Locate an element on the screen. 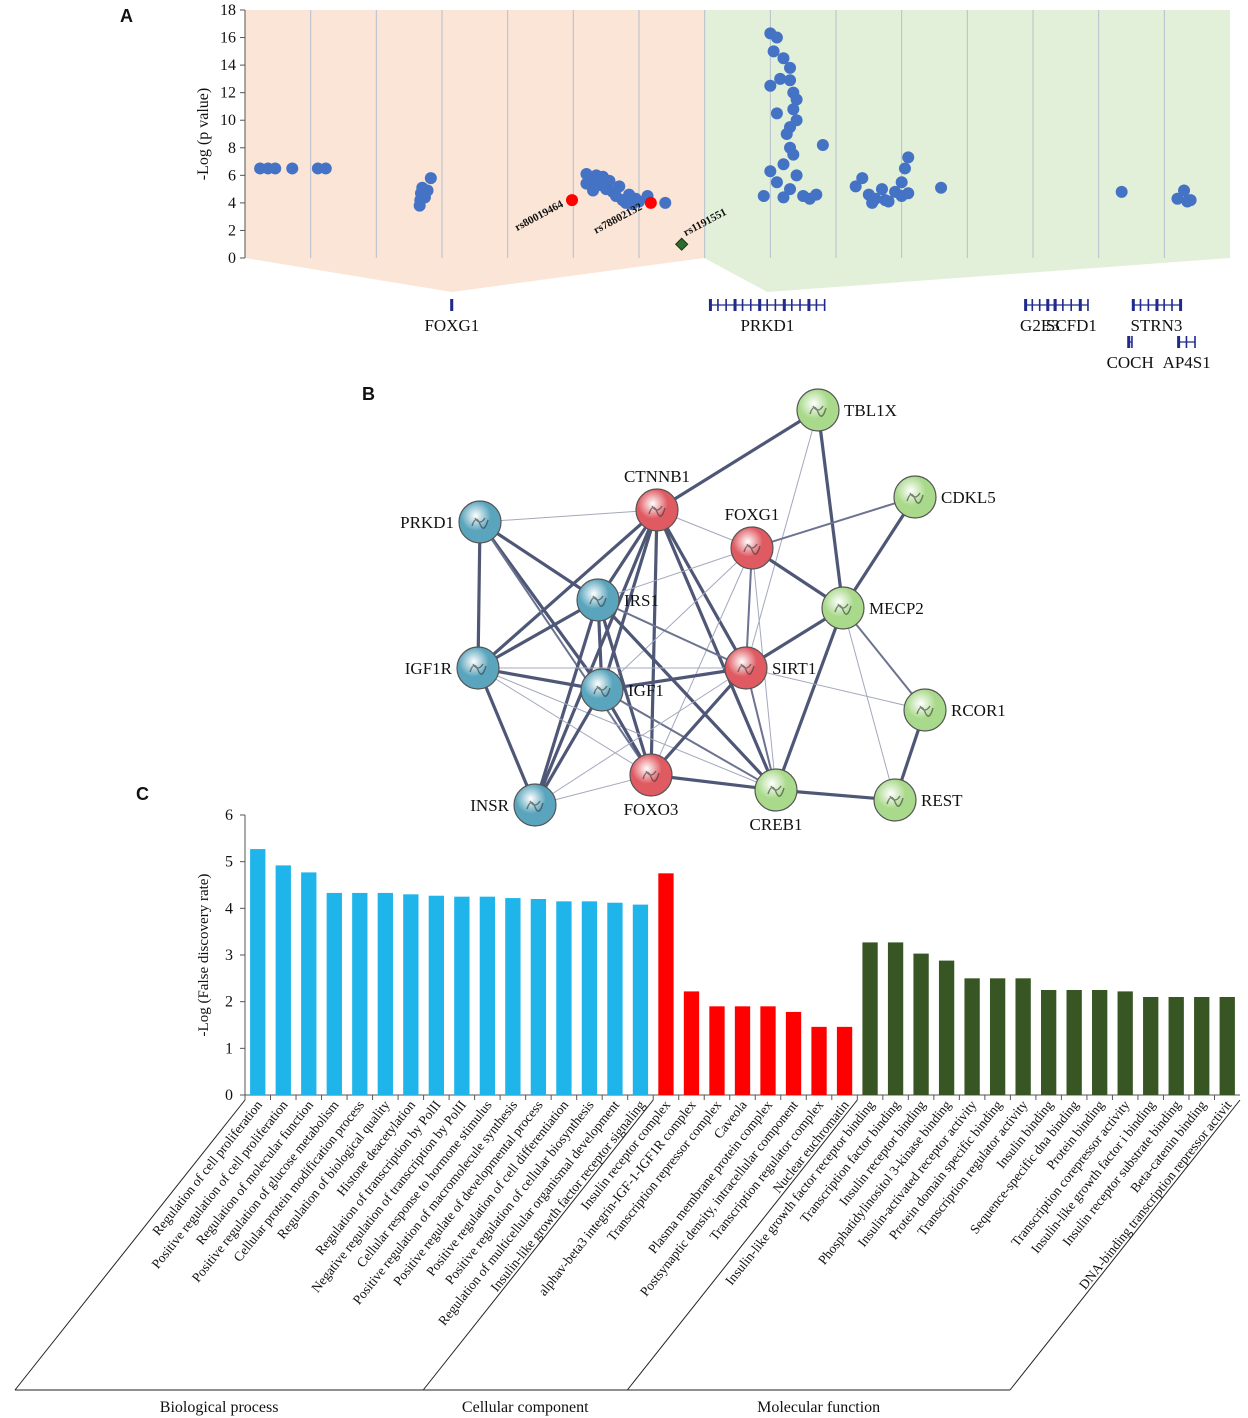 The width and height of the screenshot is (1248, 1418). y-tick-label: 4 is located at coordinates (232, 203).